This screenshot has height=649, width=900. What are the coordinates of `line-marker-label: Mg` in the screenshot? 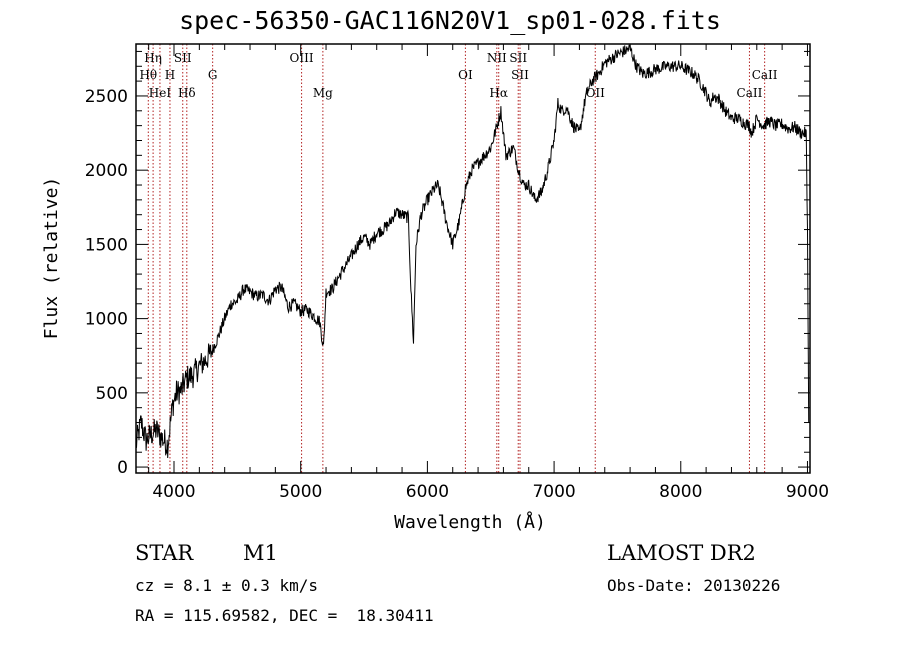 It's located at (323, 93).